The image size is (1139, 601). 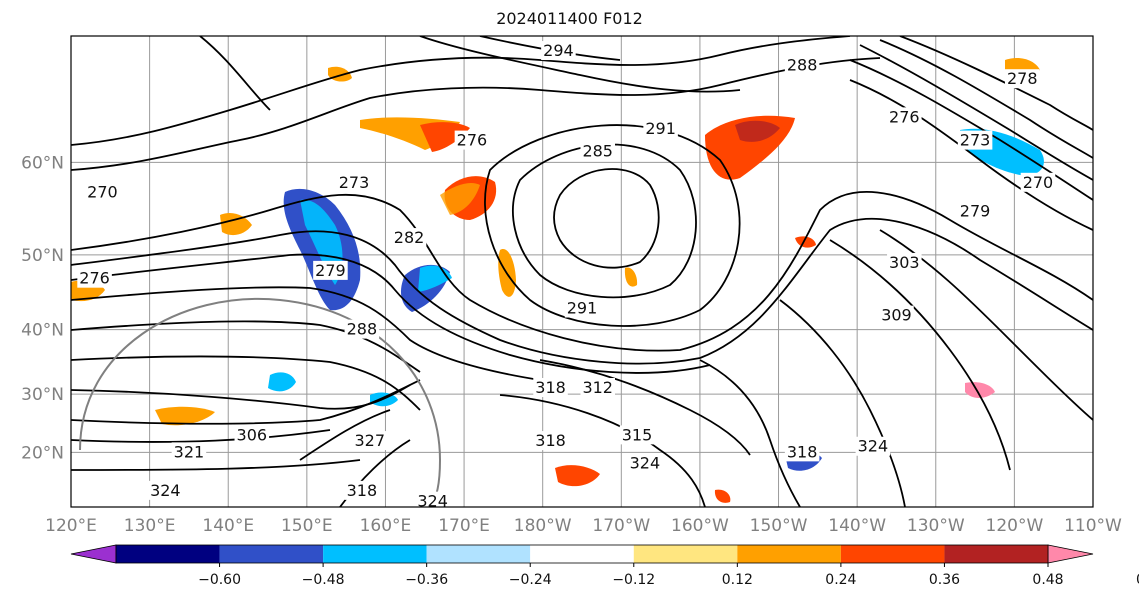 I want to click on contour-label: 306, so click(x=252, y=434).